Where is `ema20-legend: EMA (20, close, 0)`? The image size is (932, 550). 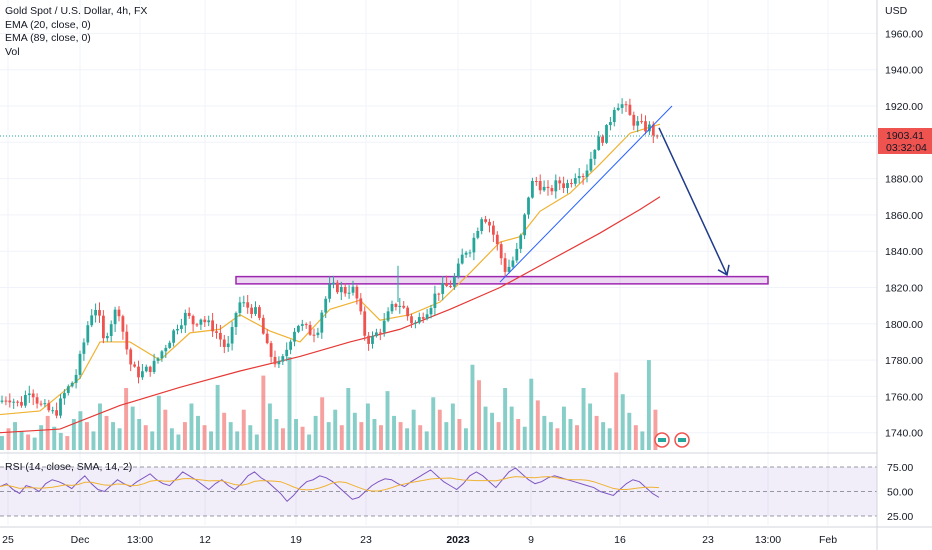 ema20-legend: EMA (20, close, 0) is located at coordinates (48, 24).